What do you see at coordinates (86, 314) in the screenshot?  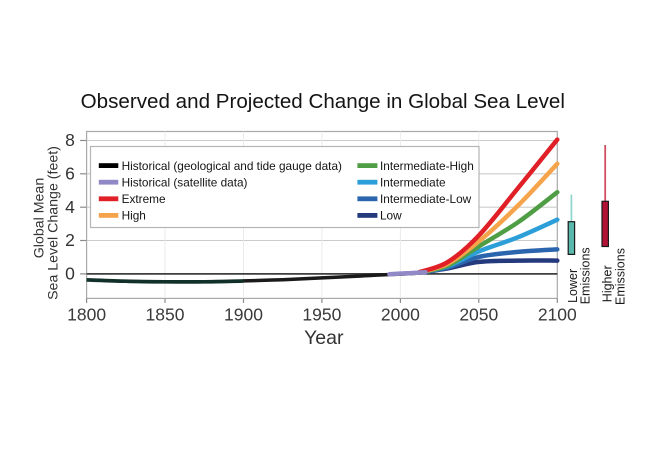 I see `svg-text: 1800` at bounding box center [86, 314].